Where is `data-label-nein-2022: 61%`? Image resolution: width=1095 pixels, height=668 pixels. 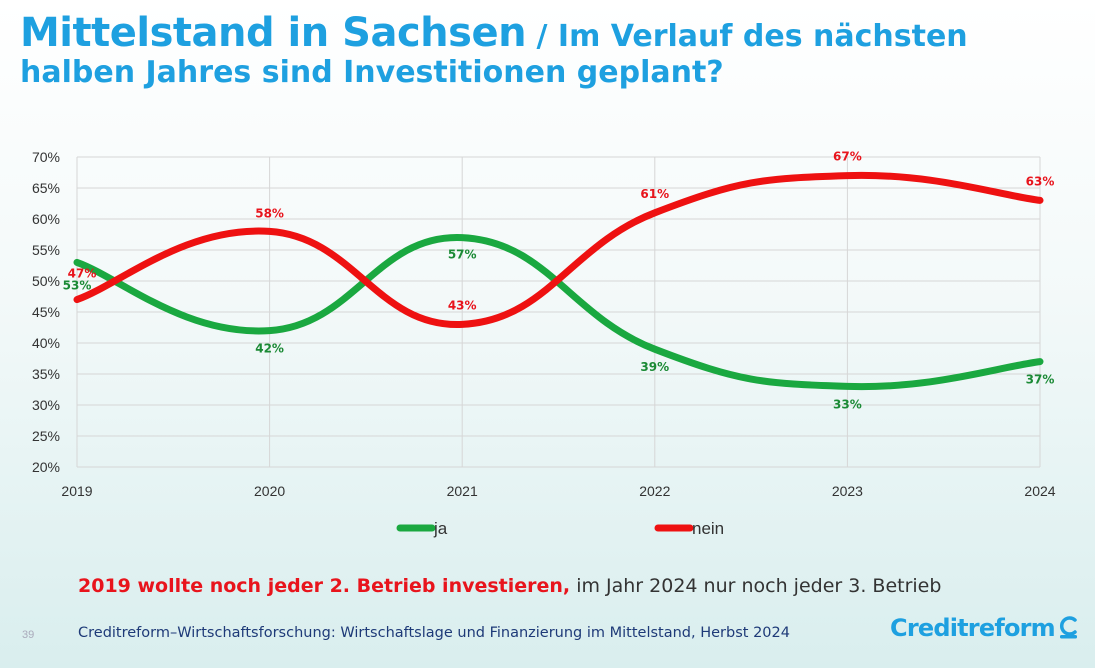 data-label-nein-2022: 61% is located at coordinates (654, 194).